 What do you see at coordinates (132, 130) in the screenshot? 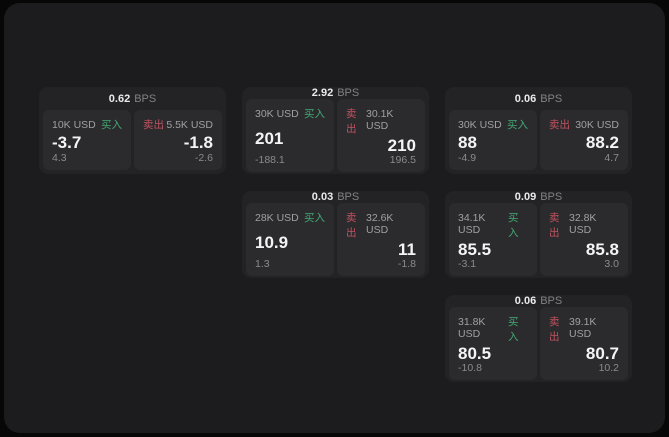
I see `quote-card-1: 0.62 BPS 10K USD 买入 -3.7 4.3 卖出 5.5K USD` at bounding box center [132, 130].